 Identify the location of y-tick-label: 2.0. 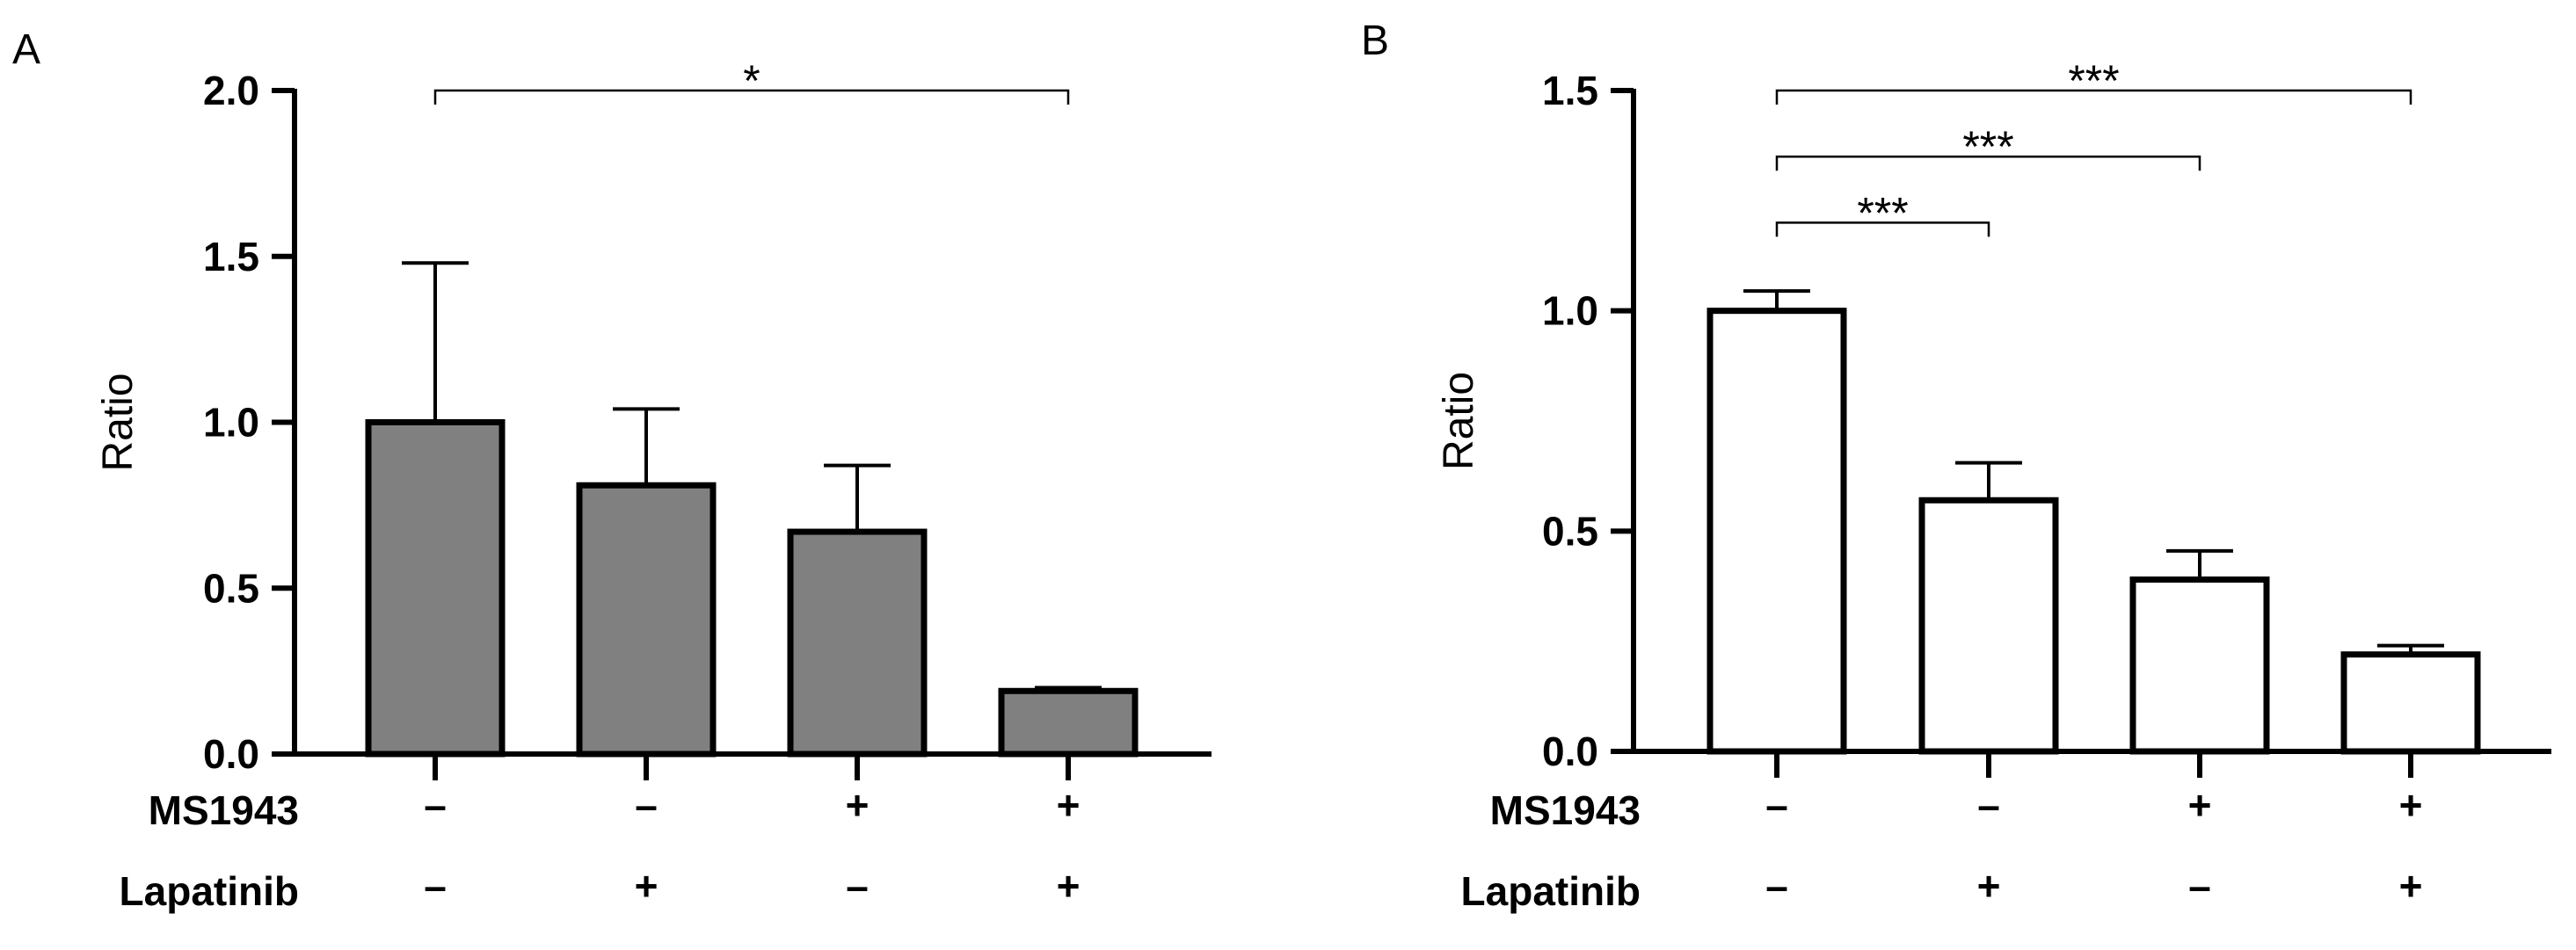
(231, 90).